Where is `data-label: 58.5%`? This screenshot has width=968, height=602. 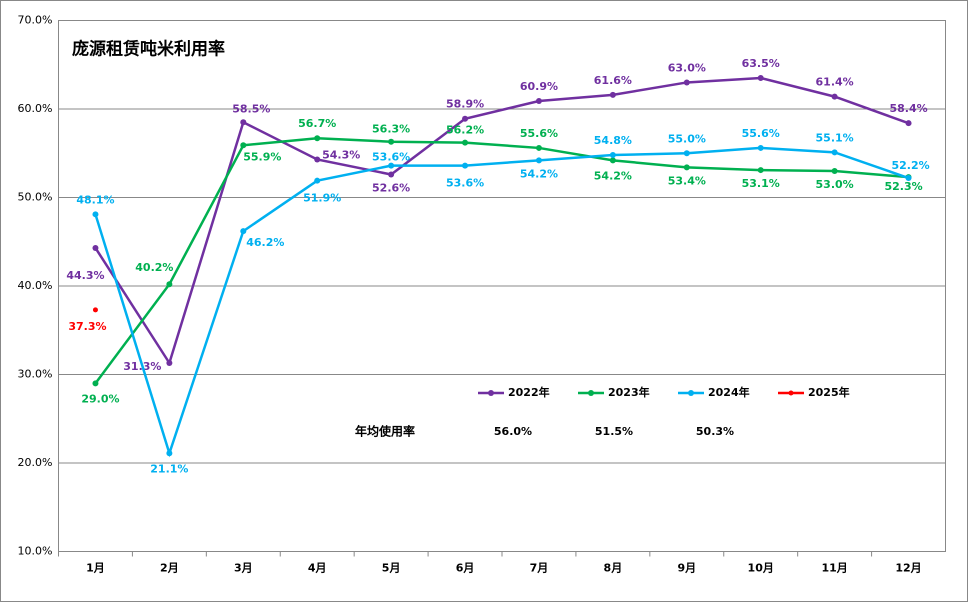
data-label: 58.5% is located at coordinates (251, 108).